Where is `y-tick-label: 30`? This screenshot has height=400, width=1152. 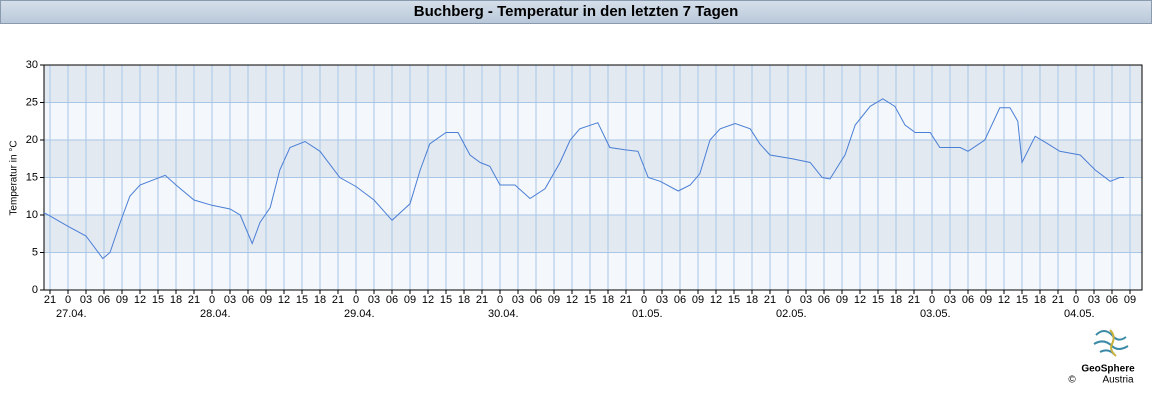 y-tick-label: 30 is located at coordinates (32, 65).